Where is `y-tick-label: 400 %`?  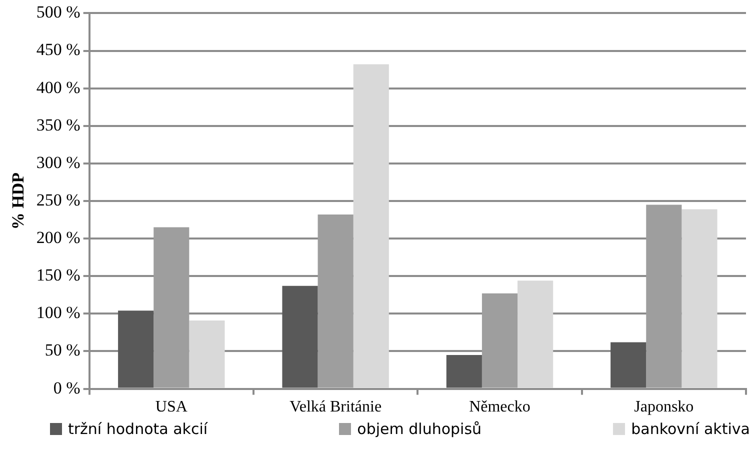 y-tick-label: 400 % is located at coordinates (58, 87).